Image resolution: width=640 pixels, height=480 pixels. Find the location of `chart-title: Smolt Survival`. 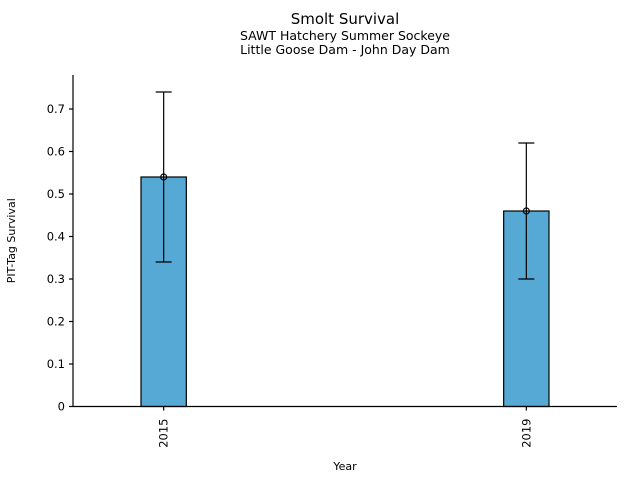

chart-title: Smolt Survival is located at coordinates (345, 19).